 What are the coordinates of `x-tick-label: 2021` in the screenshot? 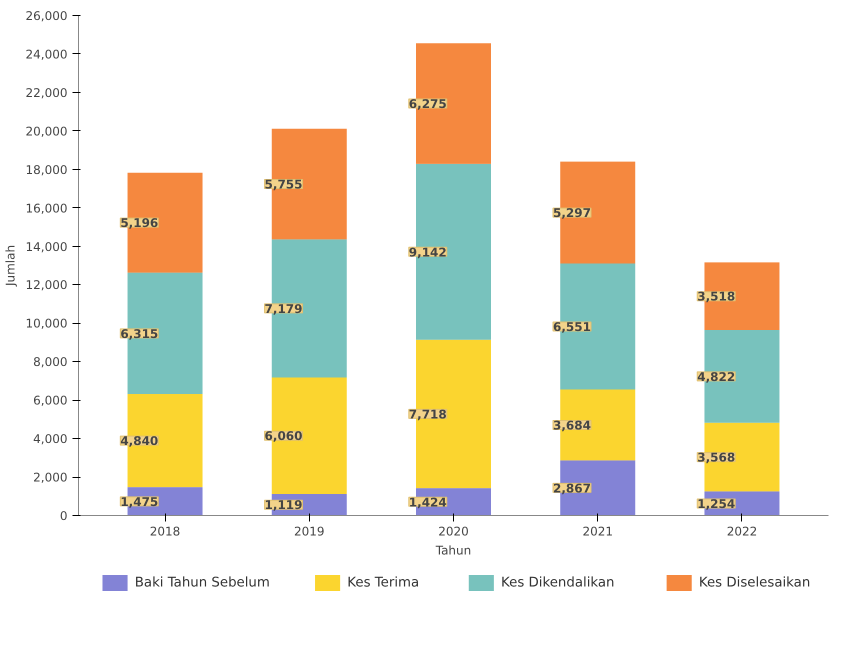 It's located at (598, 531).